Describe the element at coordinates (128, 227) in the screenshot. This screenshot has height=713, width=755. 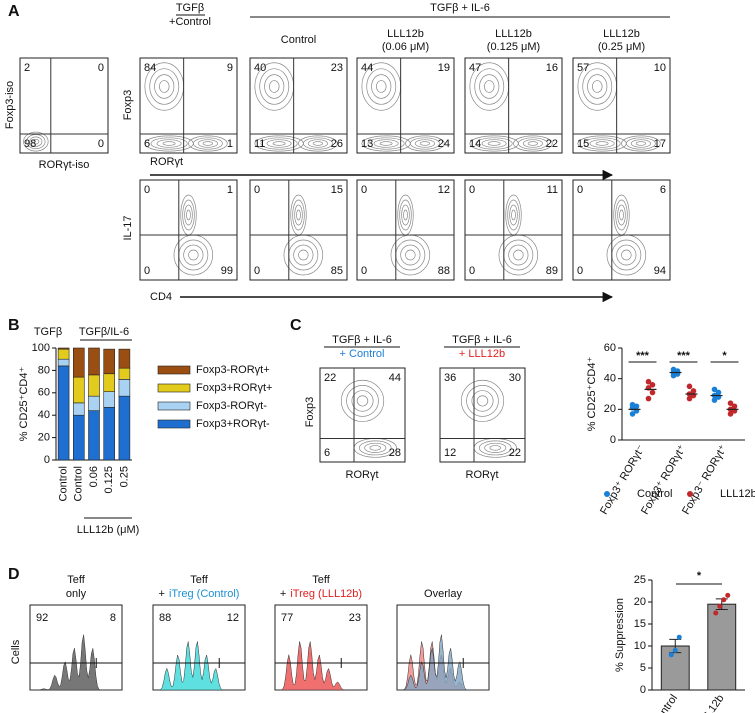
I see `axis-label: IL-17` at that location.